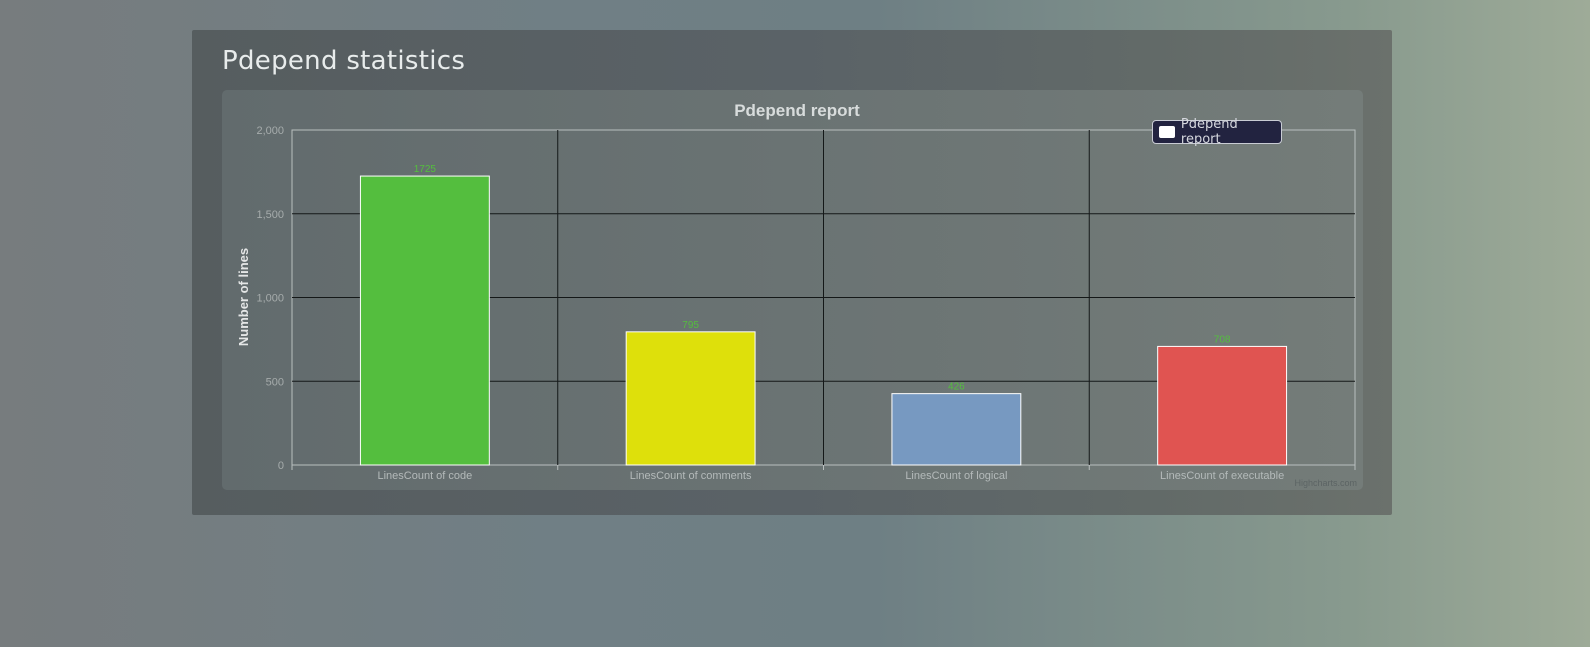  Describe the element at coordinates (275, 382) in the screenshot. I see `y-tick-label: 500` at that location.